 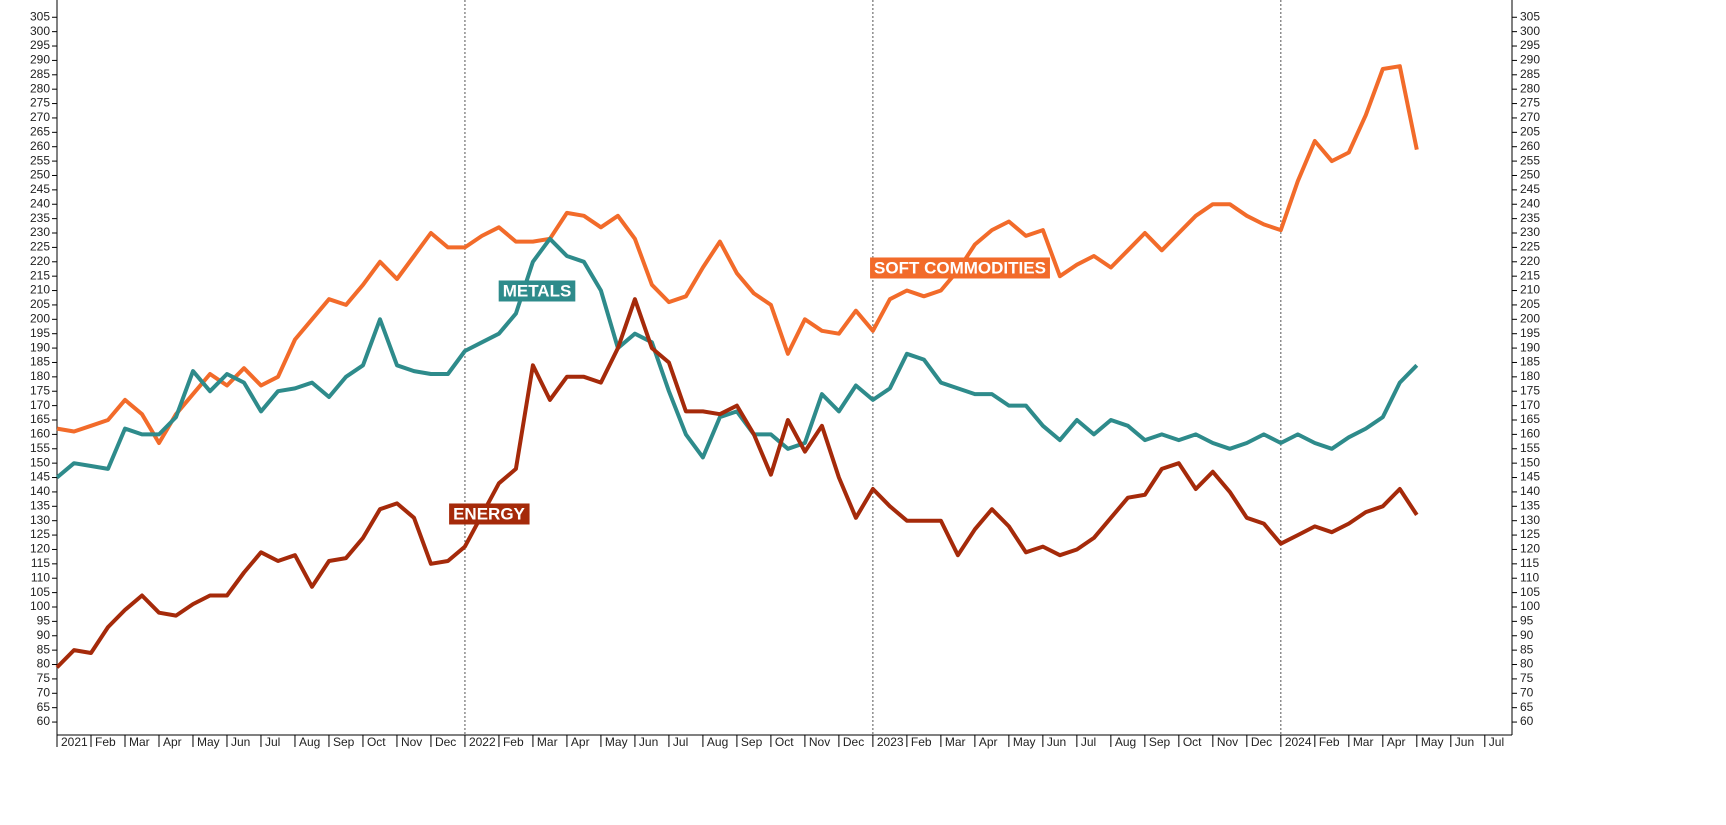 I want to click on y2-tick-label: 135, so click(x=1530, y=505).